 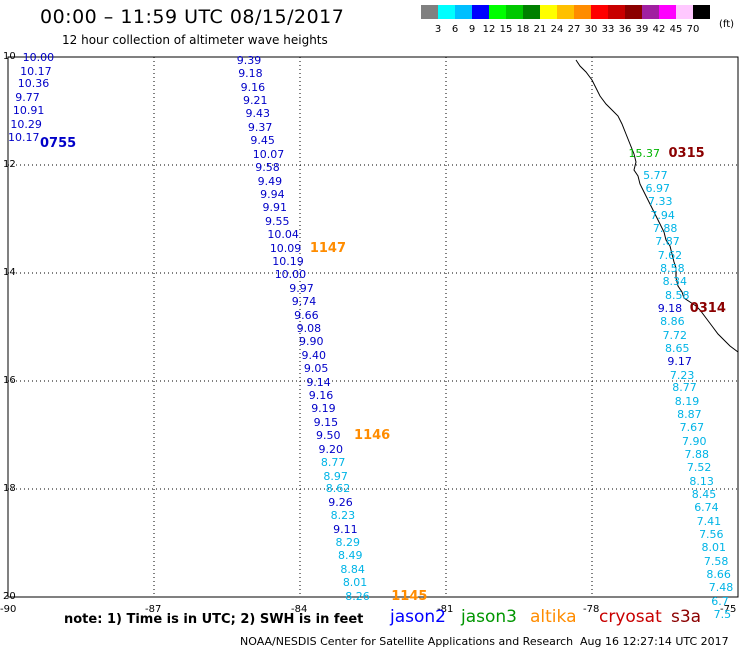 What do you see at coordinates (672, 322) in the screenshot?
I see `wave-height-value: 8.86` at bounding box center [672, 322].